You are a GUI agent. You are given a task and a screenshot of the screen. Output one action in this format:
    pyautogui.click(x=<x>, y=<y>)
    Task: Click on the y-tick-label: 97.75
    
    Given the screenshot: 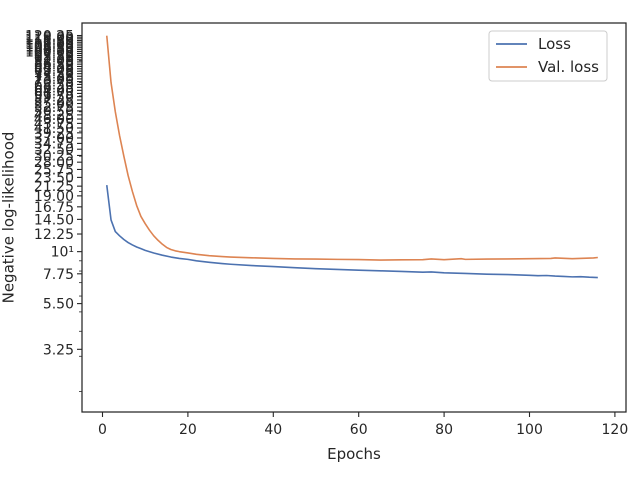 What is the action you would take?
    pyautogui.click(x=54, y=55)
    